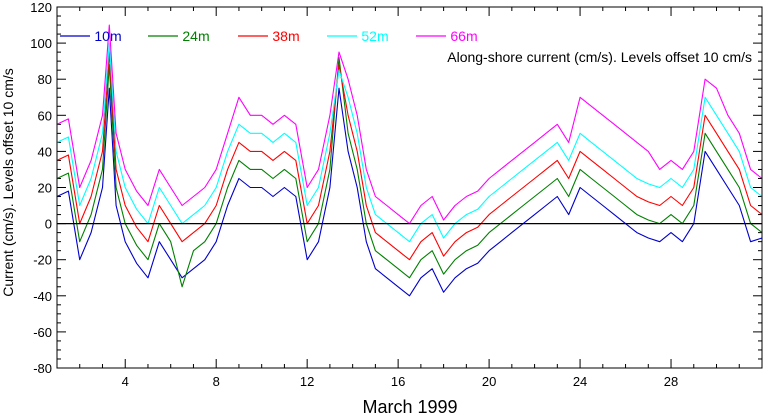 The image size is (765, 414). I want to click on y-tick-label: 80, so click(45, 79).